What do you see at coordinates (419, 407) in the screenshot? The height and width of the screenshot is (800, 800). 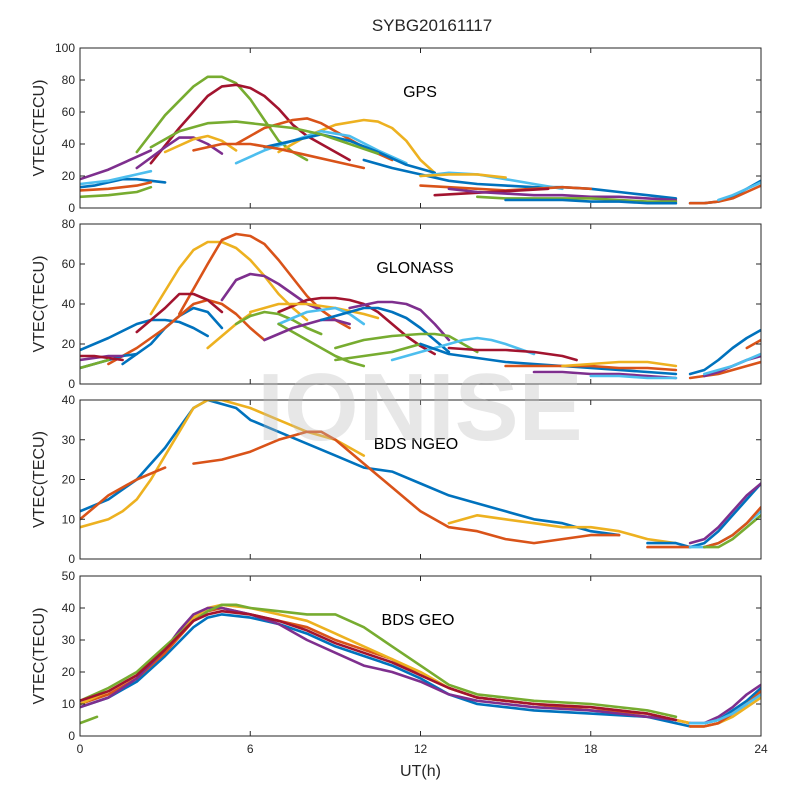 I see `watermark-text: IONISE` at bounding box center [419, 407].